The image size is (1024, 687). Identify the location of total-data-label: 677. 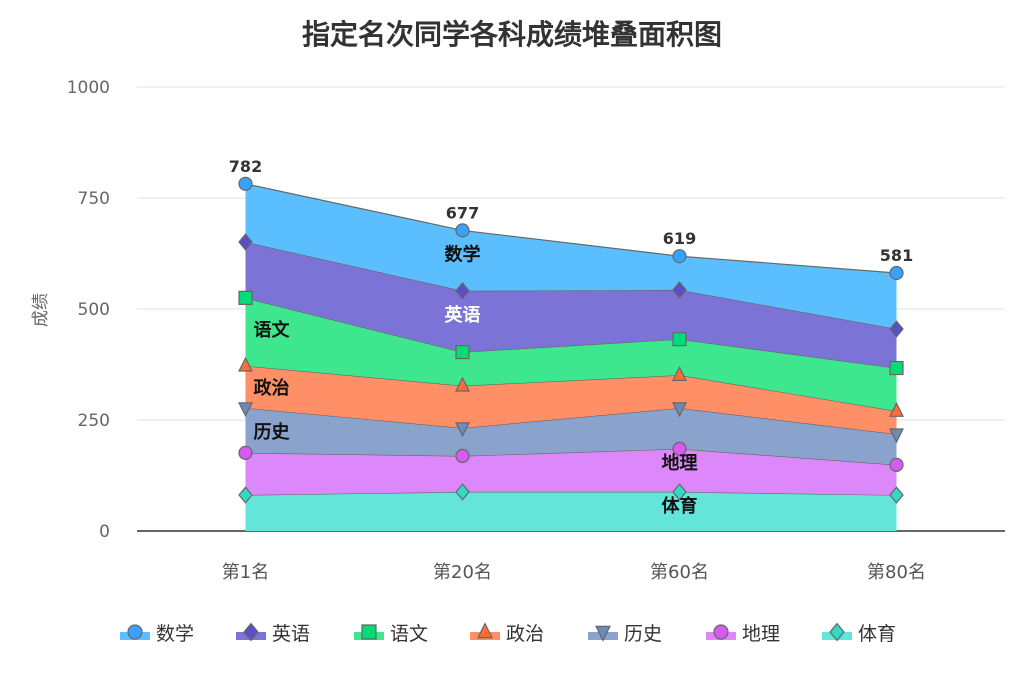
(462, 212).